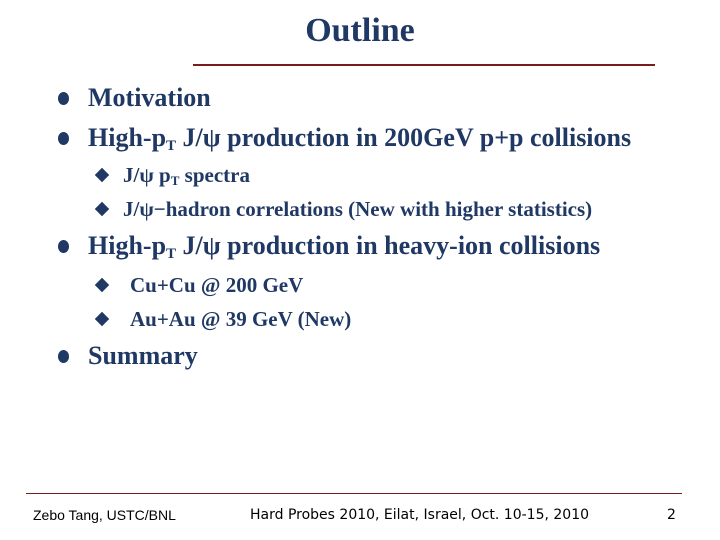 This screenshot has width=720, height=540. Describe the element at coordinates (104, 515) in the screenshot. I see `footer-author: Zebo Tang, USTC/BNL` at that location.